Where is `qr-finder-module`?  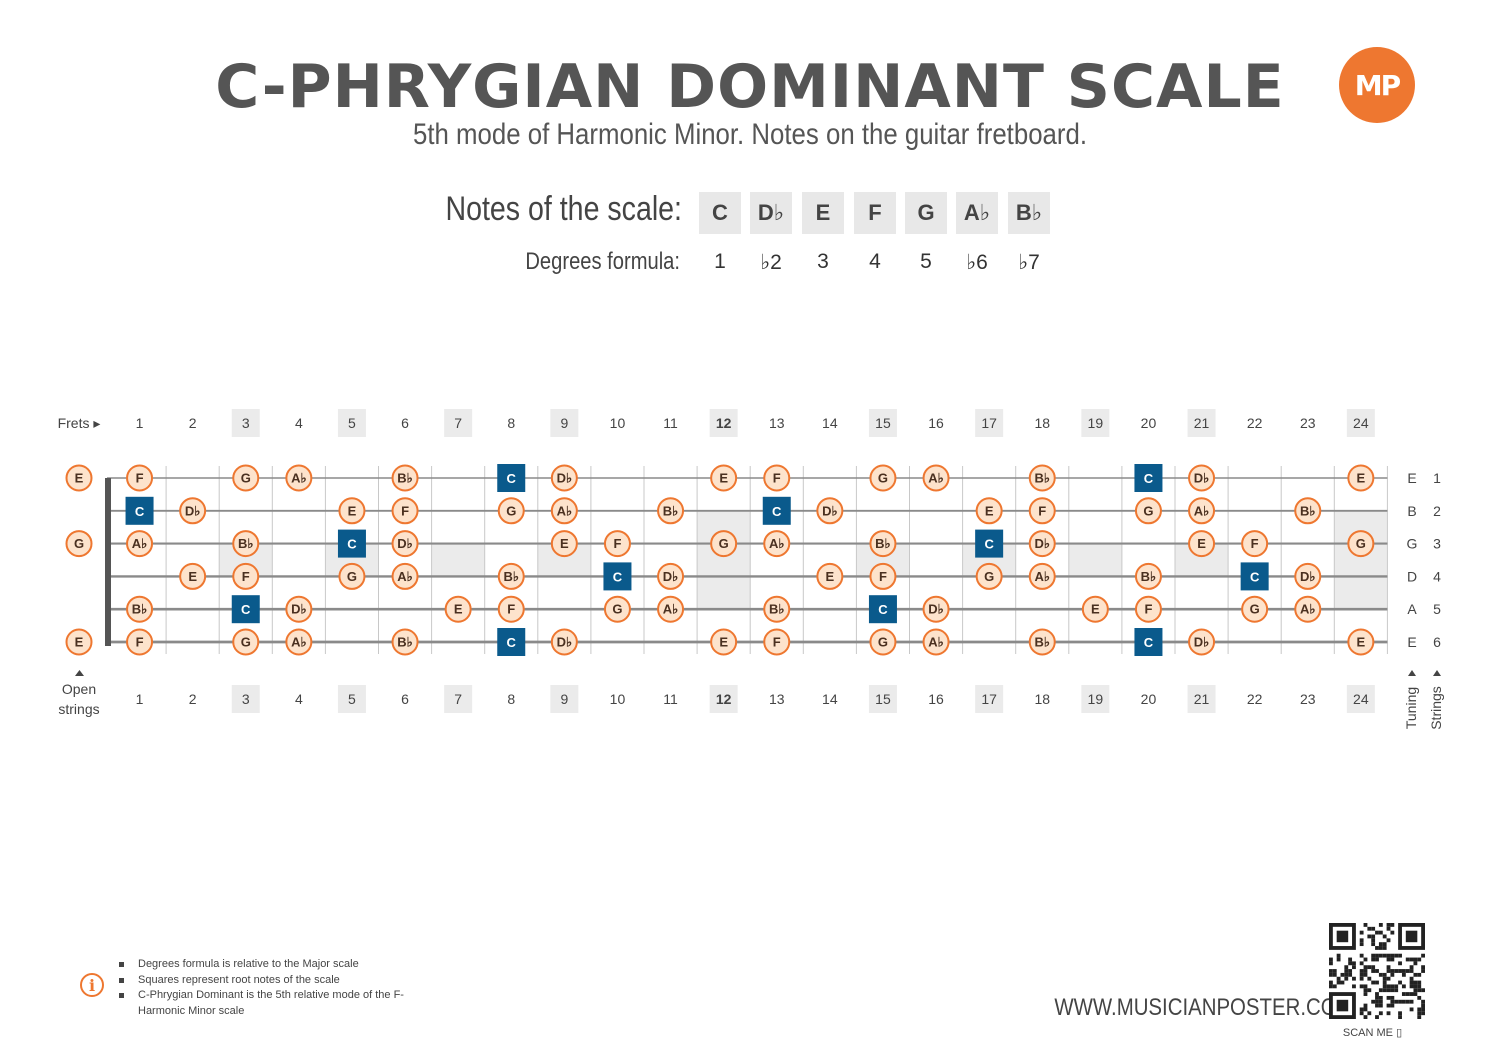 qr-finder-module is located at coordinates (1342, 936).